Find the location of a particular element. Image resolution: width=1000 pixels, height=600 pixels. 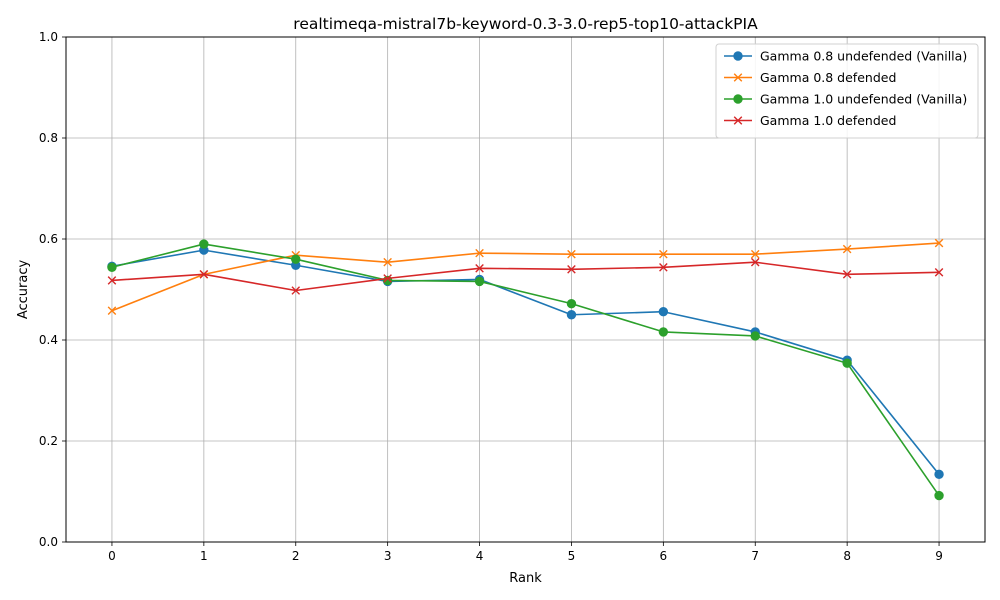

legend-item: Gamma 1.0 defended is located at coordinates (810, 120).